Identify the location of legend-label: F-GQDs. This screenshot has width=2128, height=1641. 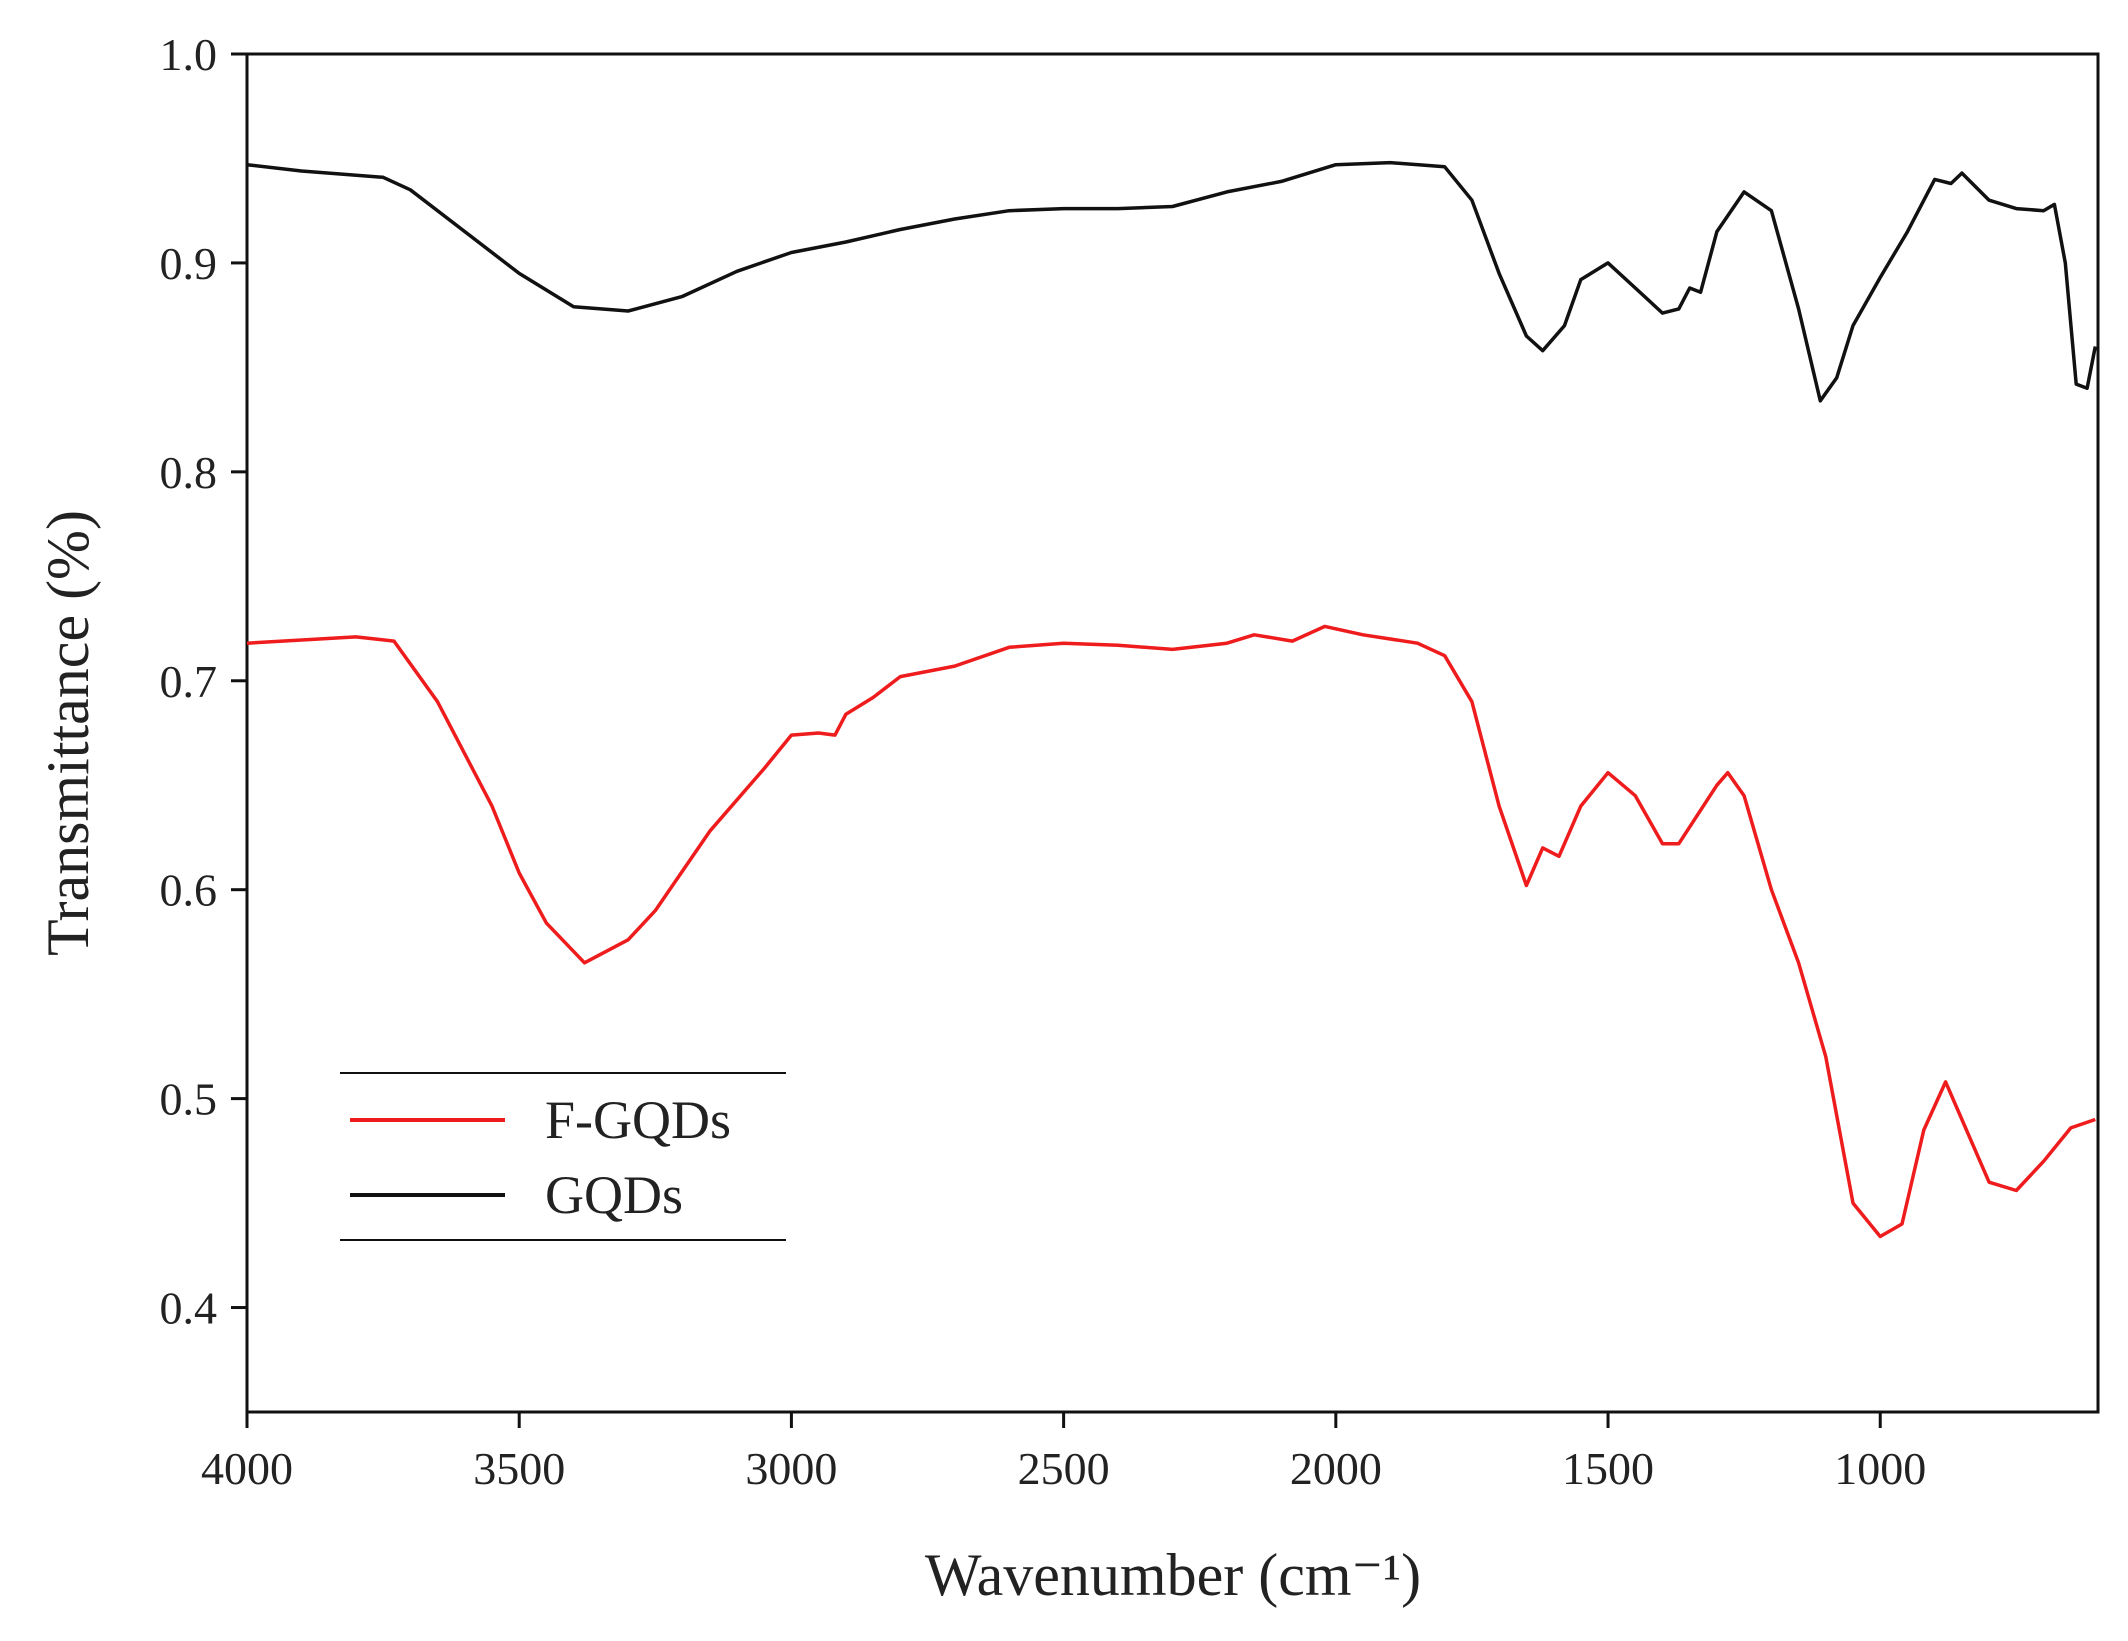
(638, 1120).